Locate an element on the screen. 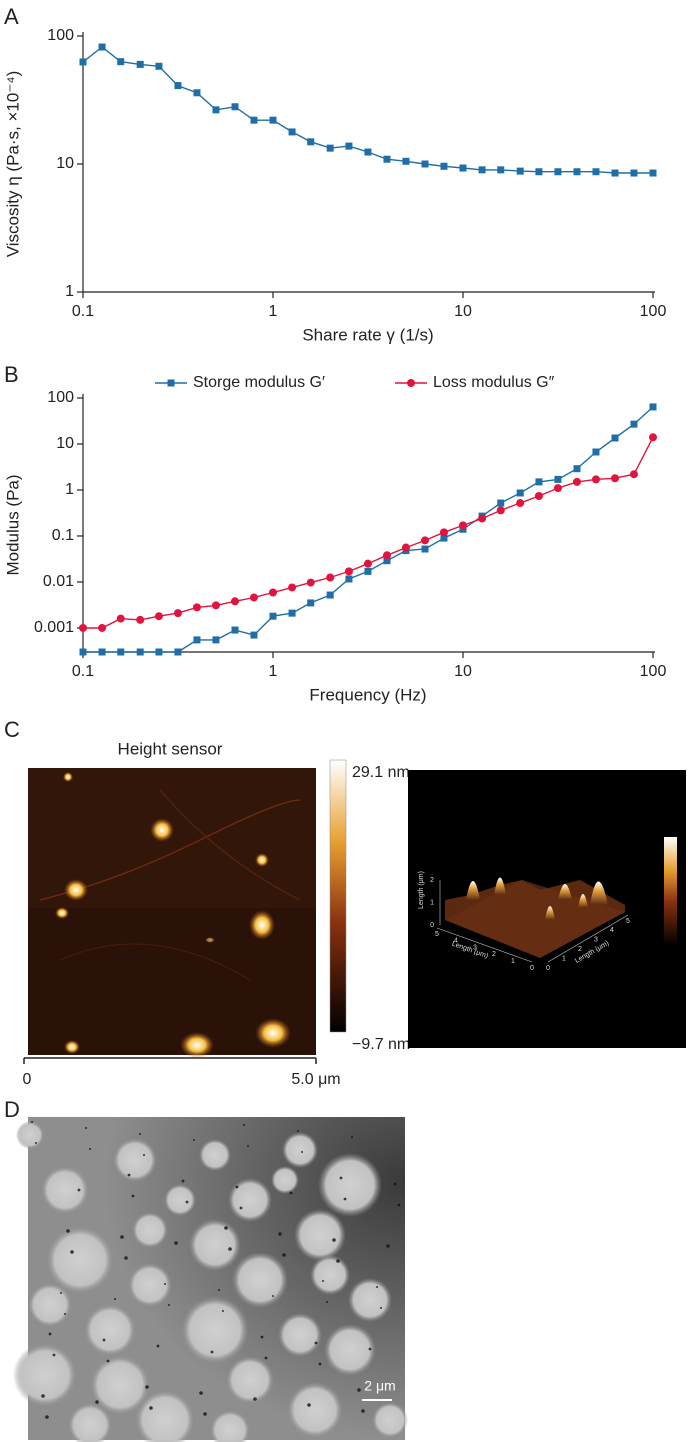 Image resolution: width=688 pixels, height=1442 pixels. legend-label: Storge modulus G′ is located at coordinates (259, 382).